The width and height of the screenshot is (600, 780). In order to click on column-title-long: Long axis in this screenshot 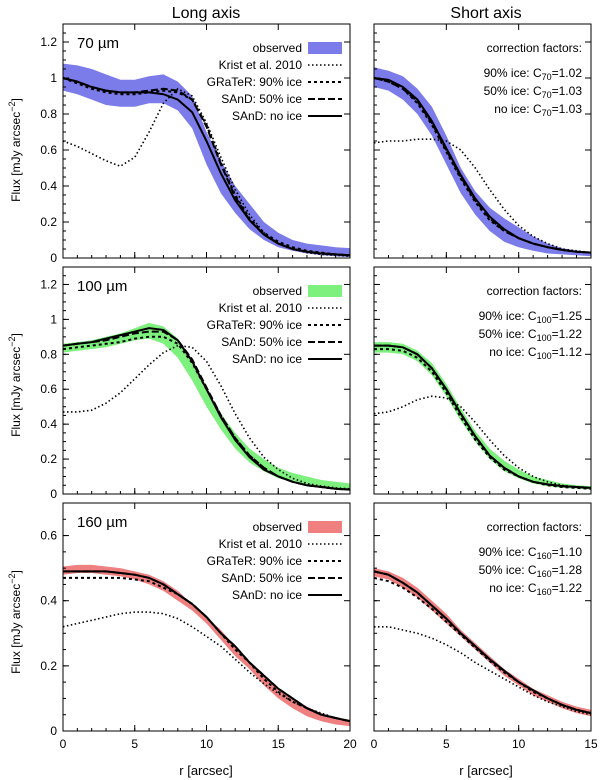, I will do `click(206, 13)`.